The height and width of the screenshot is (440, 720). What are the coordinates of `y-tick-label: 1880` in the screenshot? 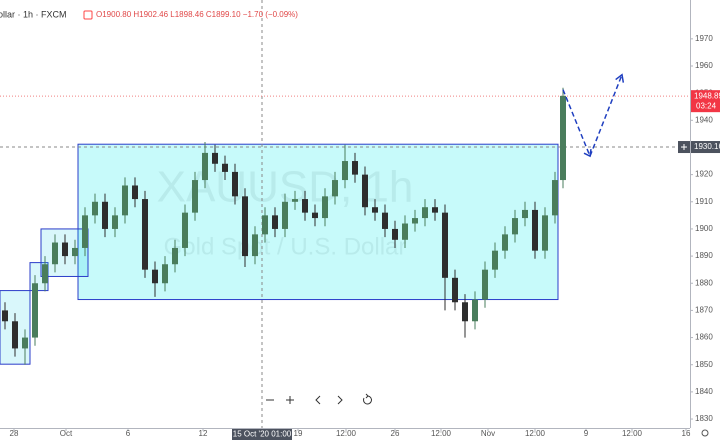 It's located at (704, 282).